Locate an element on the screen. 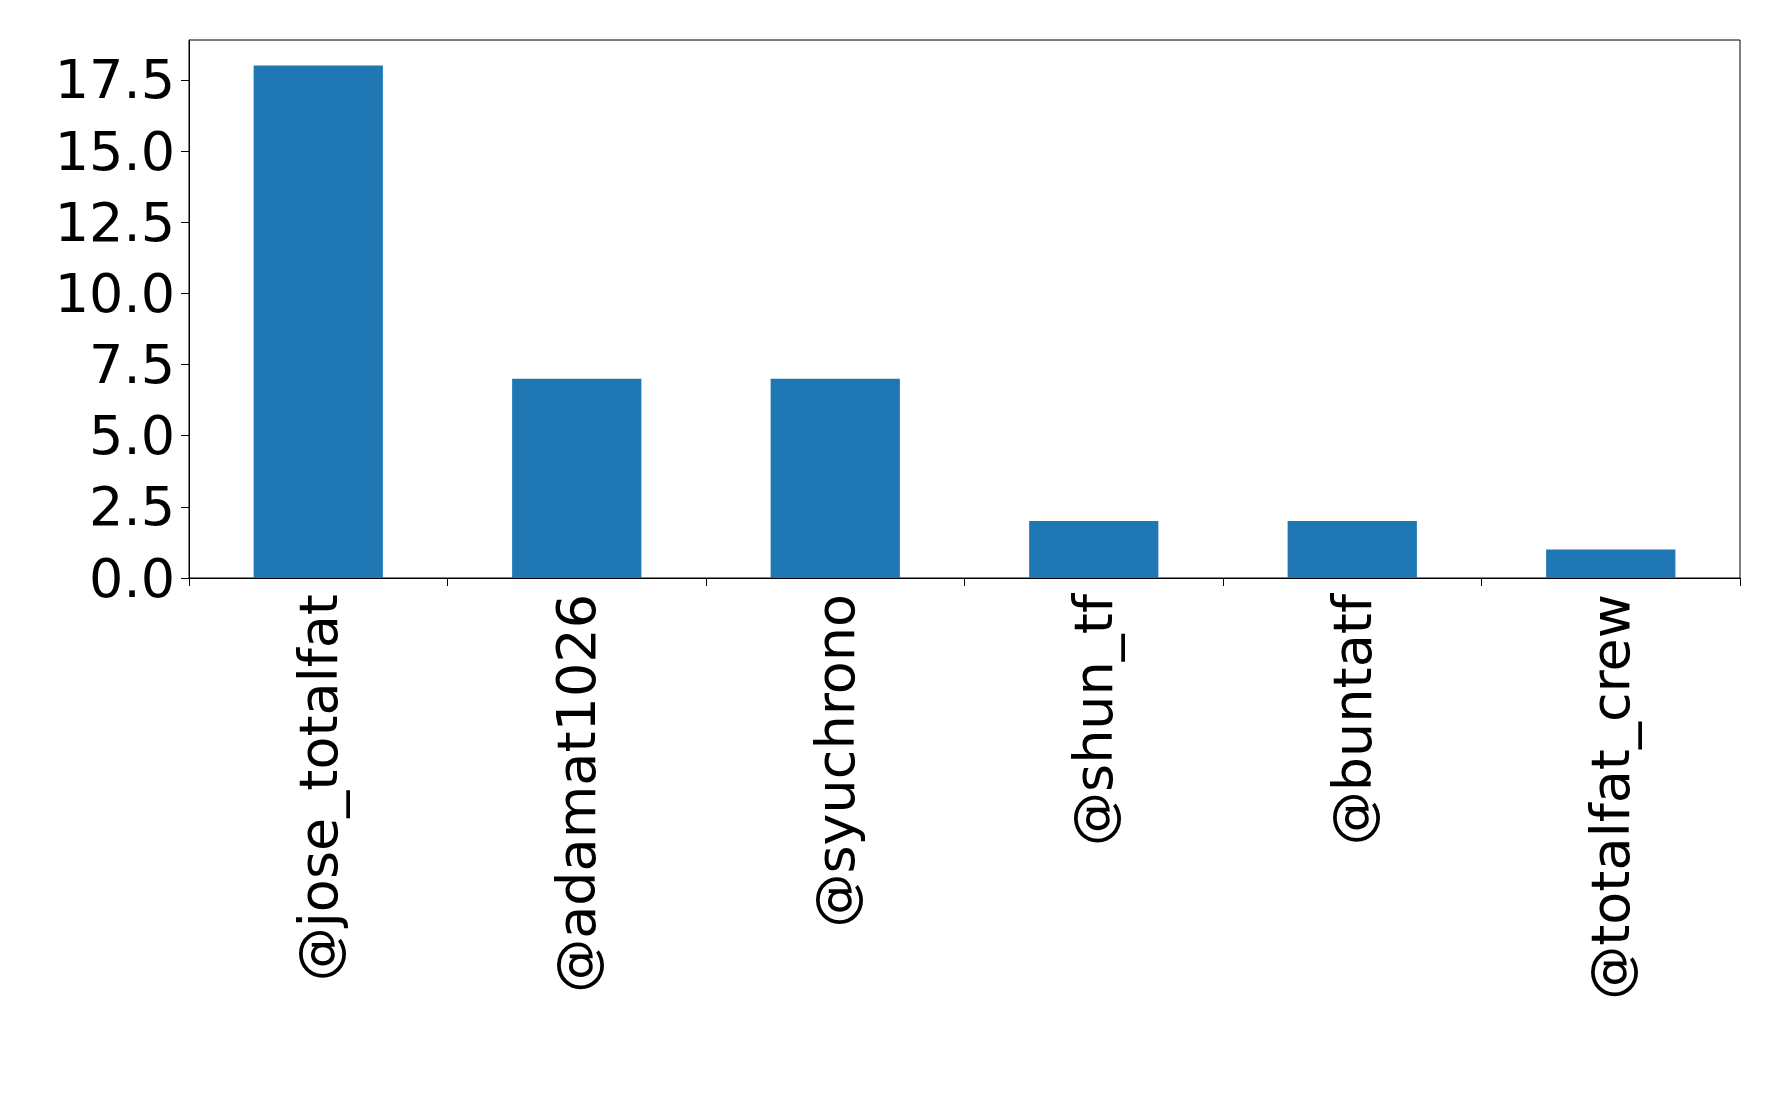 The image size is (1778, 1098). x-tick-label: @totalfat_crew is located at coordinates (1611, 797).